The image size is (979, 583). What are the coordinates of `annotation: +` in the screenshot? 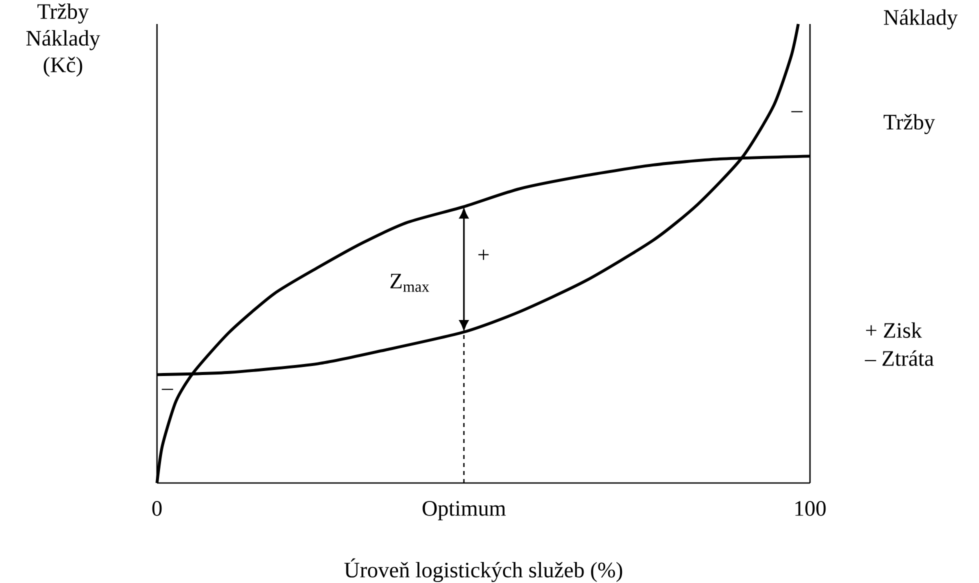 It's located at (483, 255).